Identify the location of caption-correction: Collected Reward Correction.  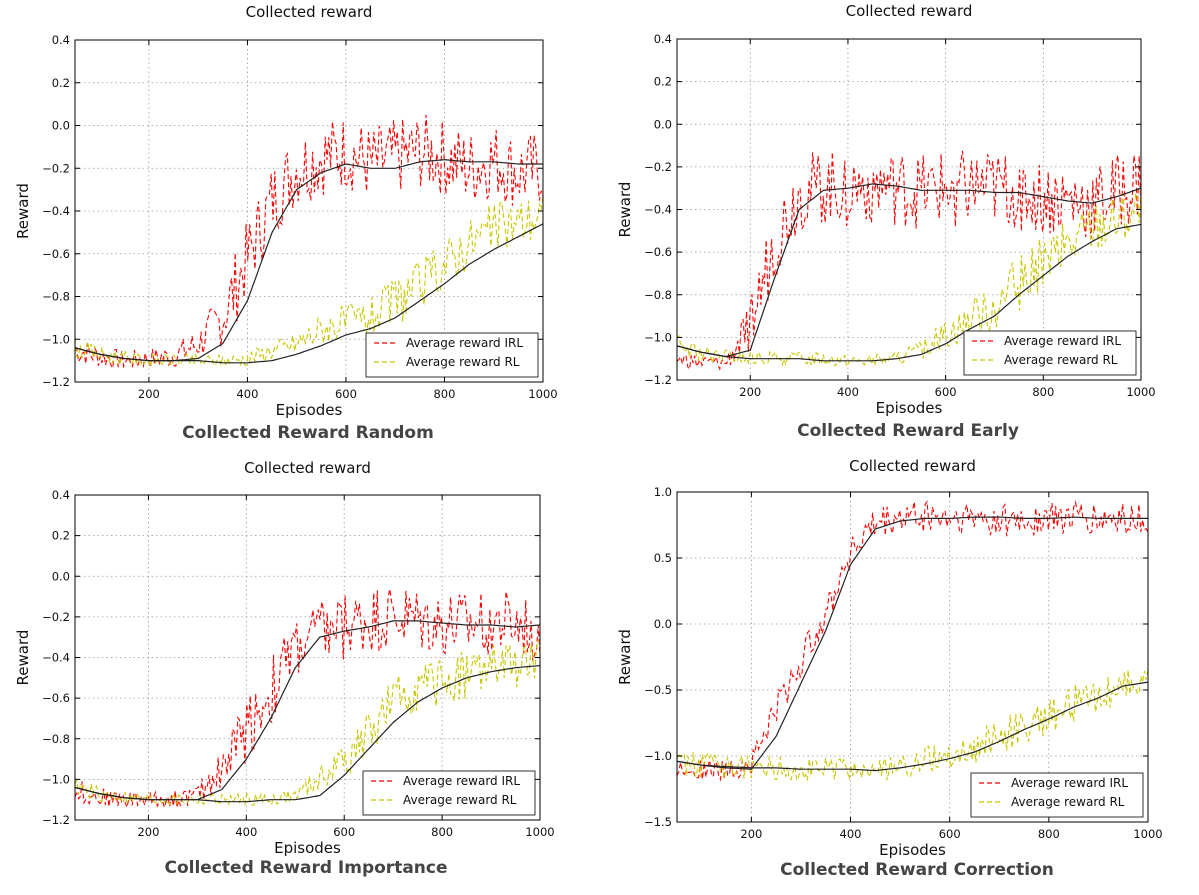
(917, 870).